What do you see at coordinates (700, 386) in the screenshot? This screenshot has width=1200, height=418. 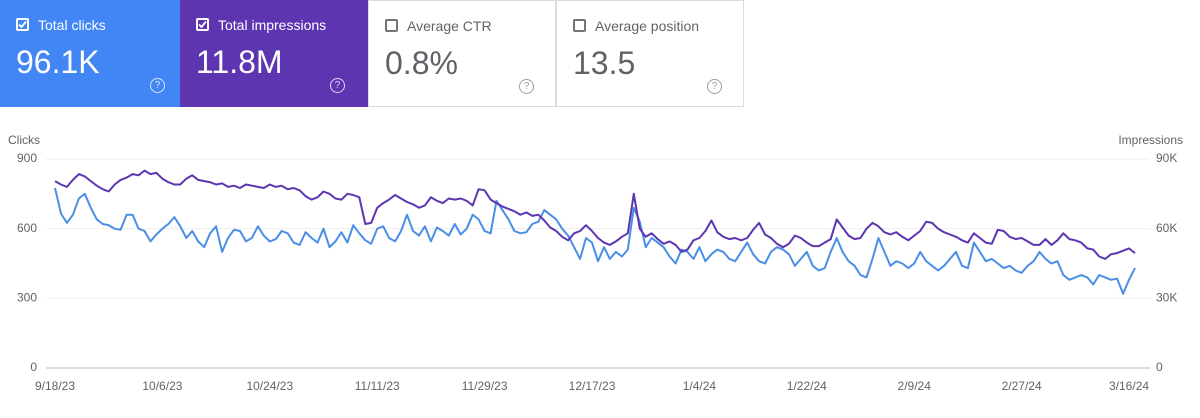 I see `x-tick-label: 1/4/24` at bounding box center [700, 386].